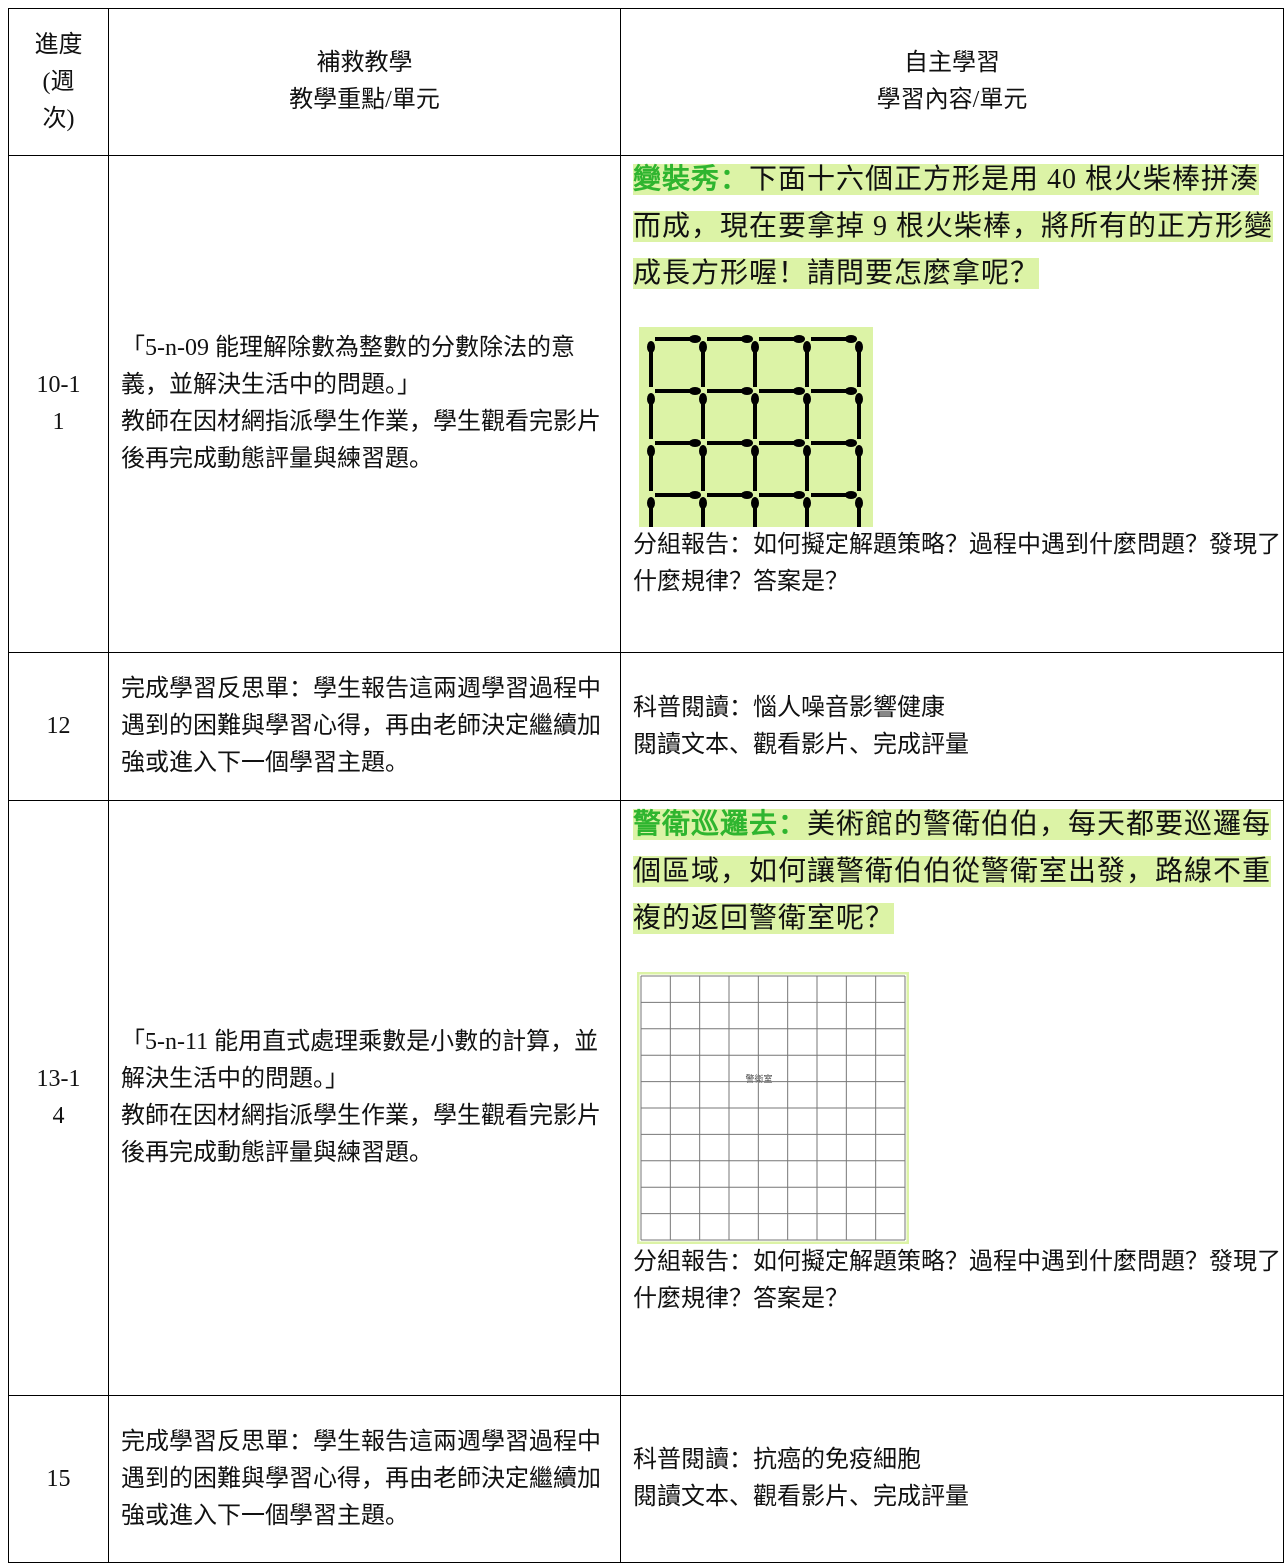  I want to click on header-text: 教學重點/單元, so click(364, 100).